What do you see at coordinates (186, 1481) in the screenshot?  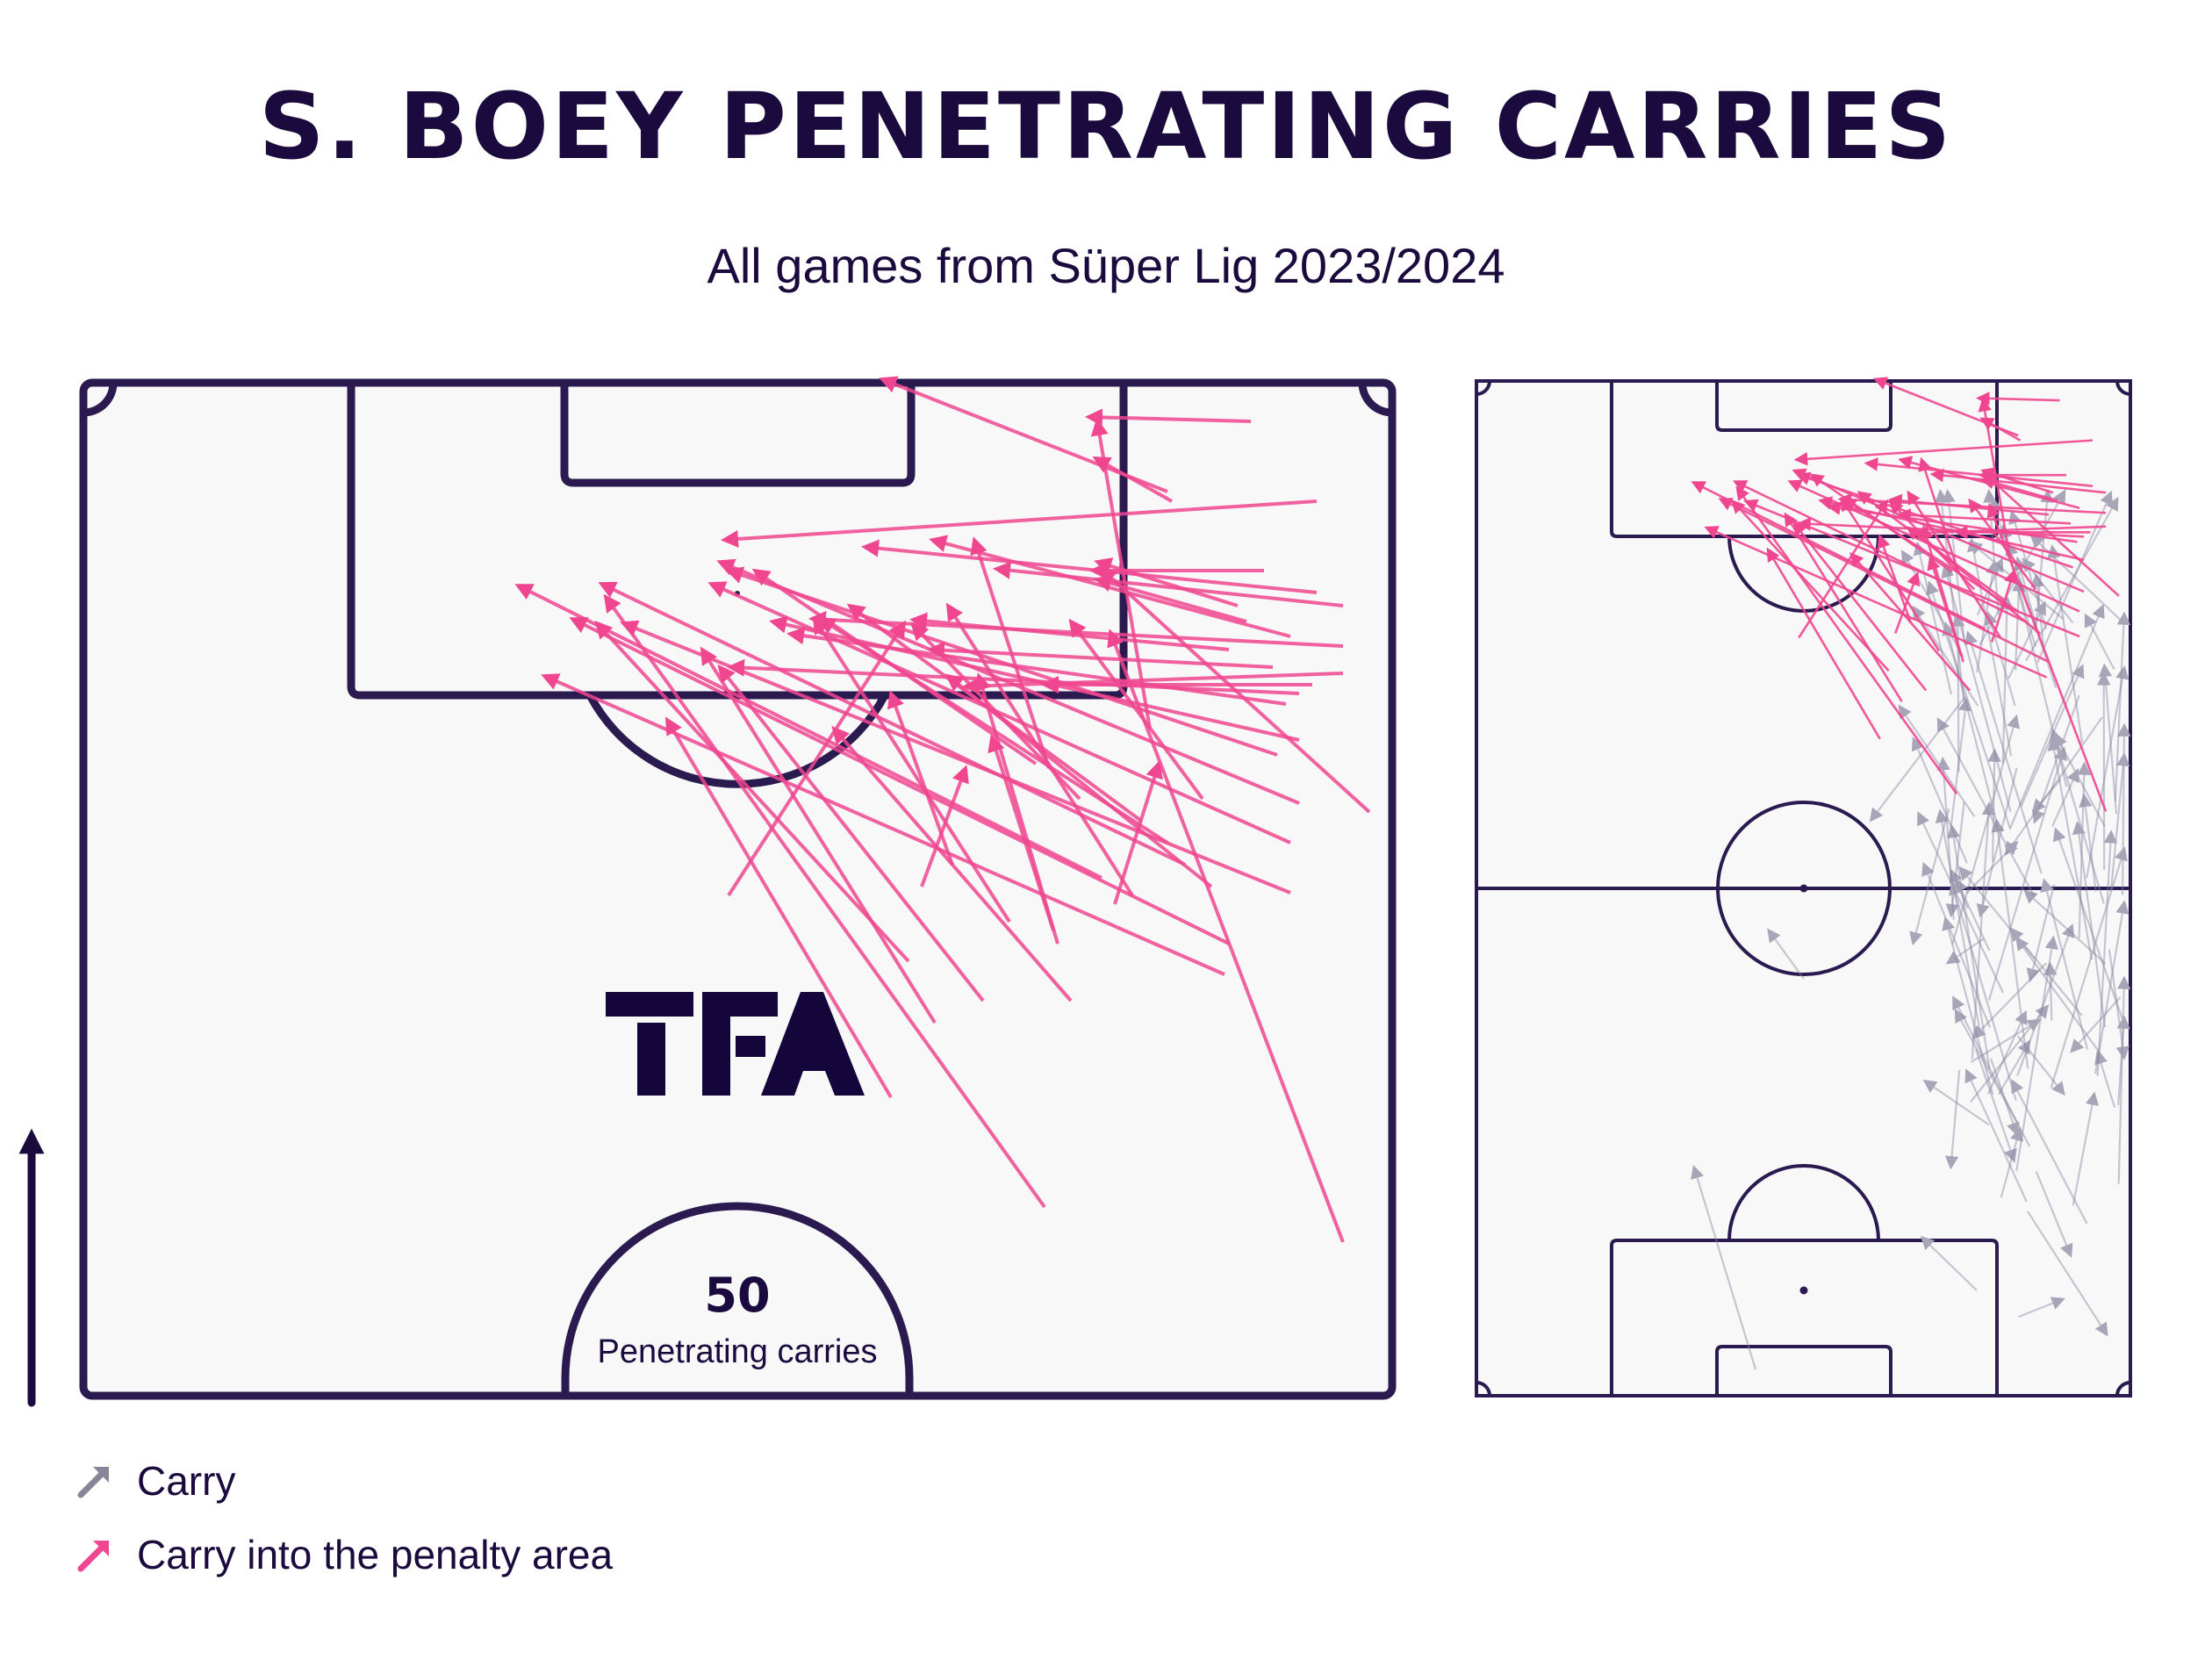 I see `legend-label: Carry` at bounding box center [186, 1481].